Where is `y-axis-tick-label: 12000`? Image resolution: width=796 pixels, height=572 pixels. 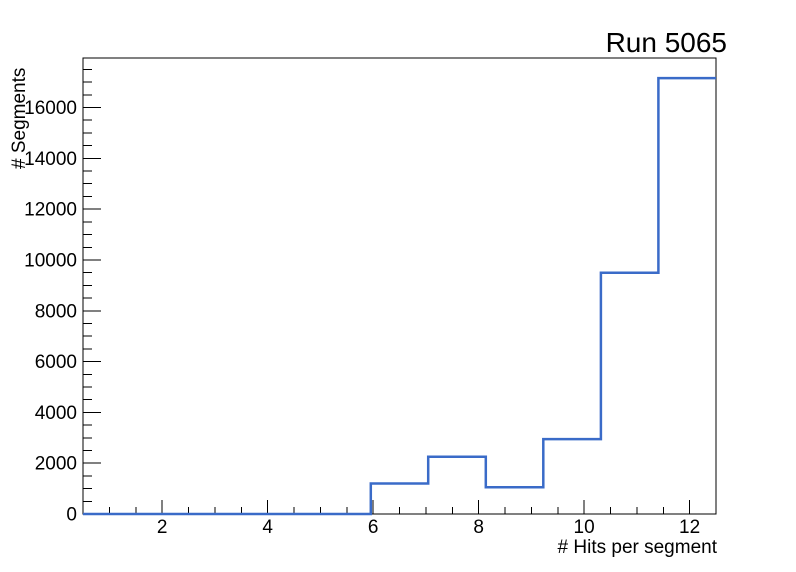
y-axis-tick-label: 12000 is located at coordinates (50, 210).